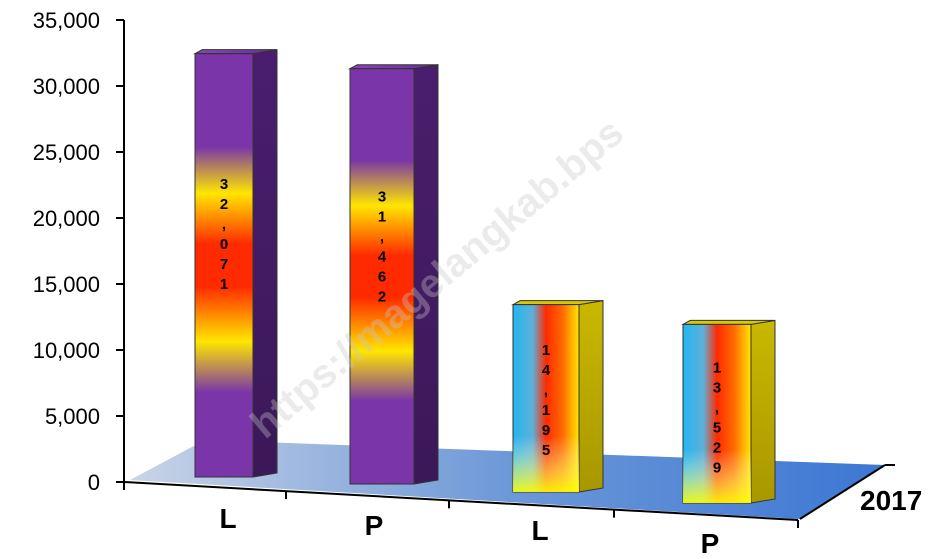 The image size is (942, 559). Describe the element at coordinates (842, 492) in the screenshot. I see `z-axis` at that location.